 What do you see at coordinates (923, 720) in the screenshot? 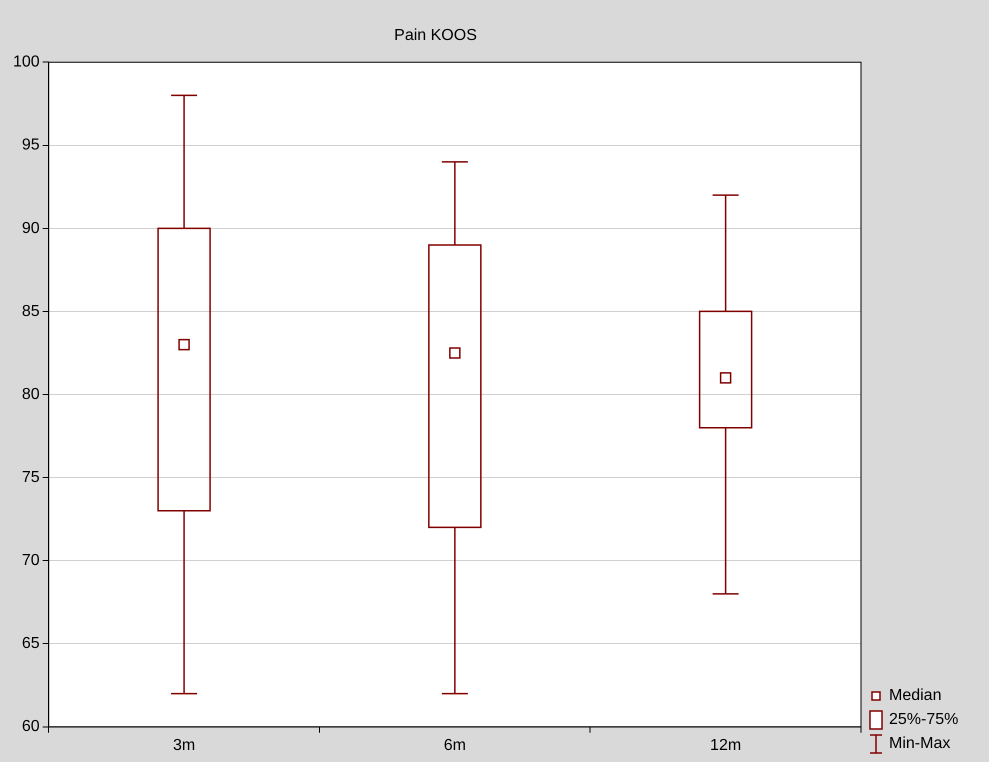
I see `text: 25%-75%` at bounding box center [923, 720].